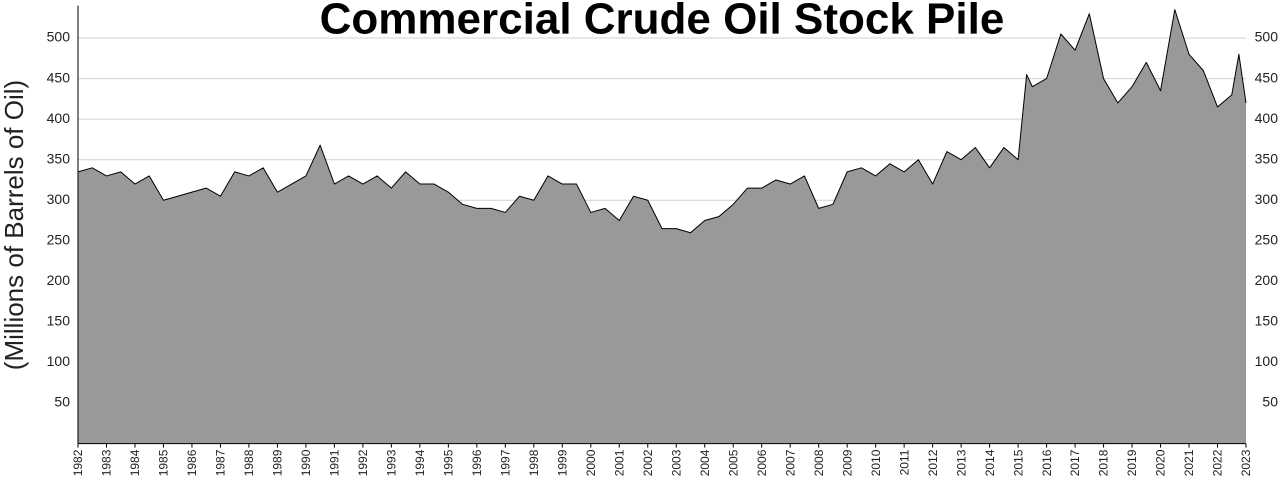  What do you see at coordinates (676, 462) in the screenshot?
I see `x-tick-label: 2003` at bounding box center [676, 462].